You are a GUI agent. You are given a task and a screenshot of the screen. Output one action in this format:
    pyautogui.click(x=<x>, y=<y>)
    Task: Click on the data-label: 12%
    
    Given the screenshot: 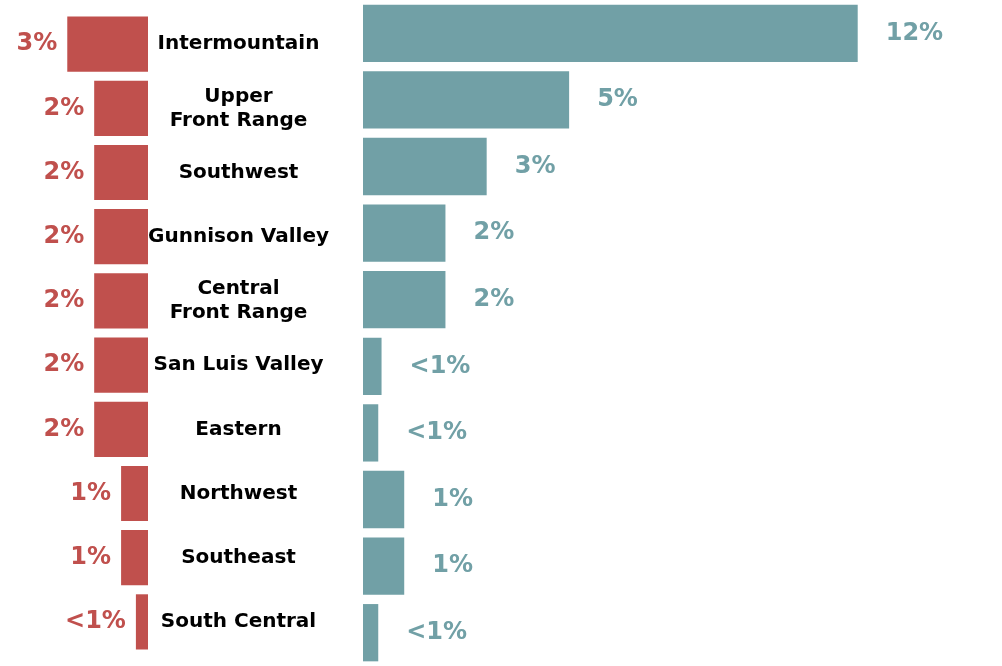 What is the action you would take?
    pyautogui.click(x=914, y=31)
    